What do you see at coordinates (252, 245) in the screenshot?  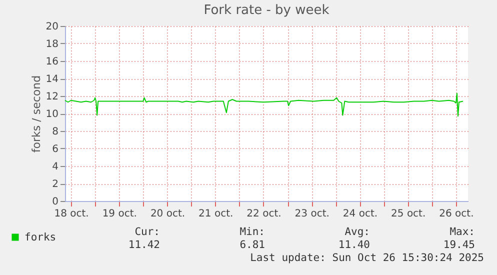 I see `text: 6.81` at bounding box center [252, 245].